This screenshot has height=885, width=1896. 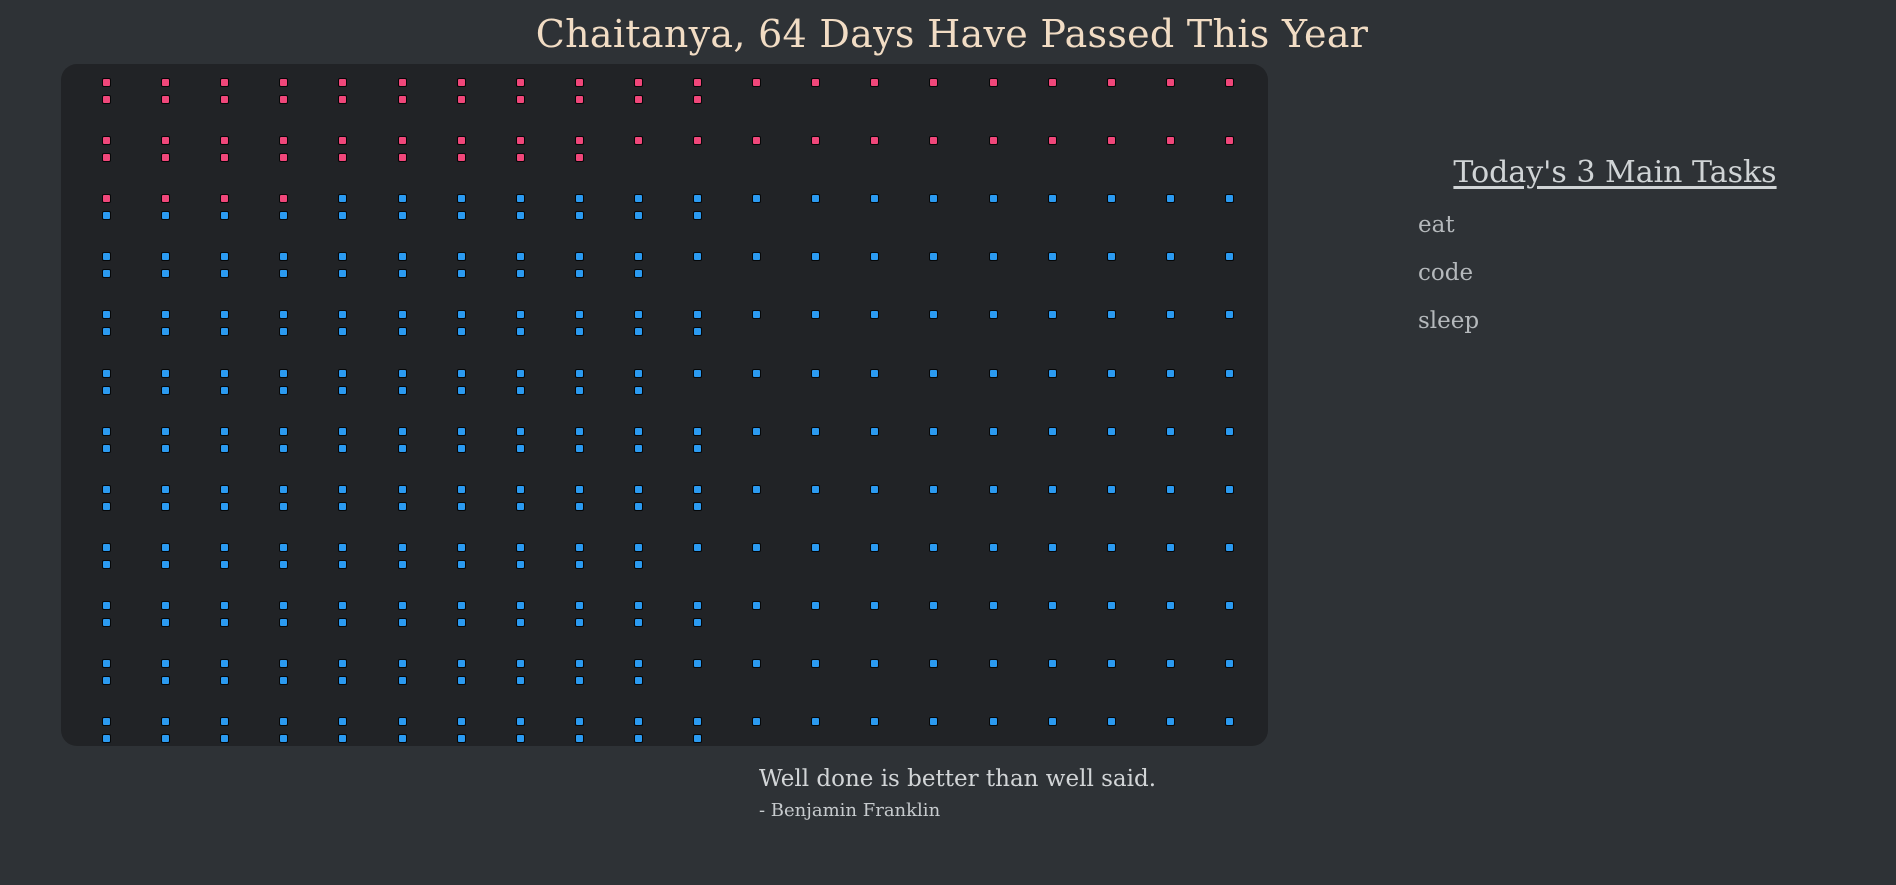 What do you see at coordinates (1615, 172) in the screenshot?
I see `tasks-heading: Today's 3 Main Tasks` at bounding box center [1615, 172].